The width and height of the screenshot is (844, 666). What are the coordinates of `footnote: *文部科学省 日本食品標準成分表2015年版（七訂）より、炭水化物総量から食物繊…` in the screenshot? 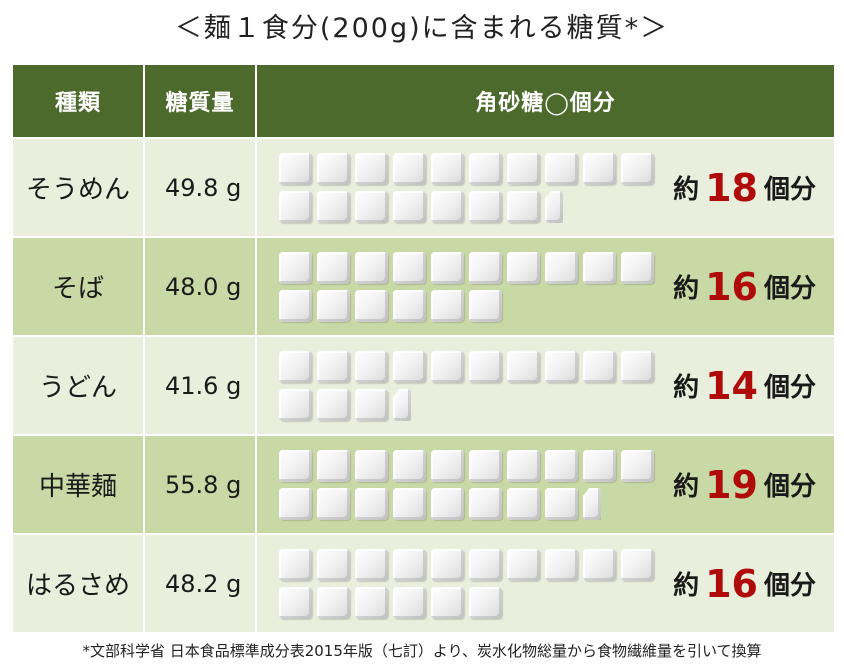 It's located at (422, 651).